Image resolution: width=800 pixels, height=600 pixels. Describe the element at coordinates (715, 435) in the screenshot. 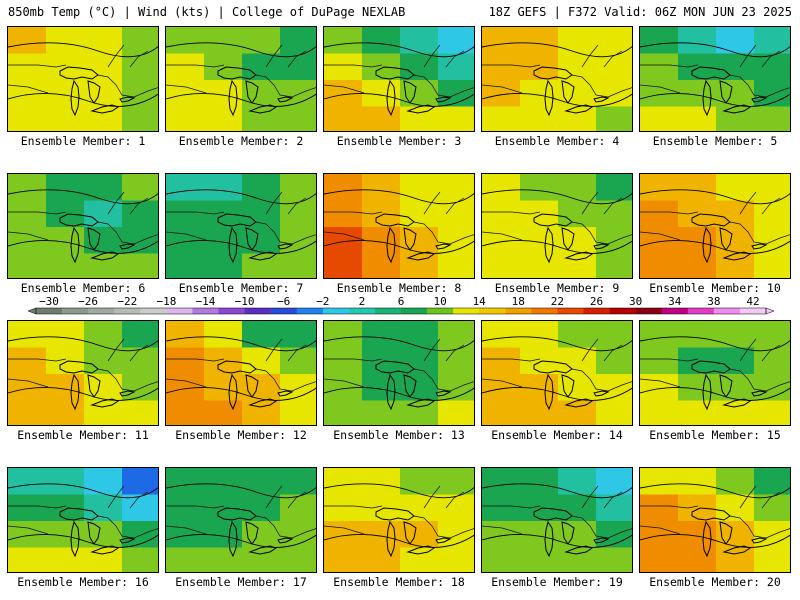

I see `ensemble-member-label: Ensemble Member: 15` at that location.